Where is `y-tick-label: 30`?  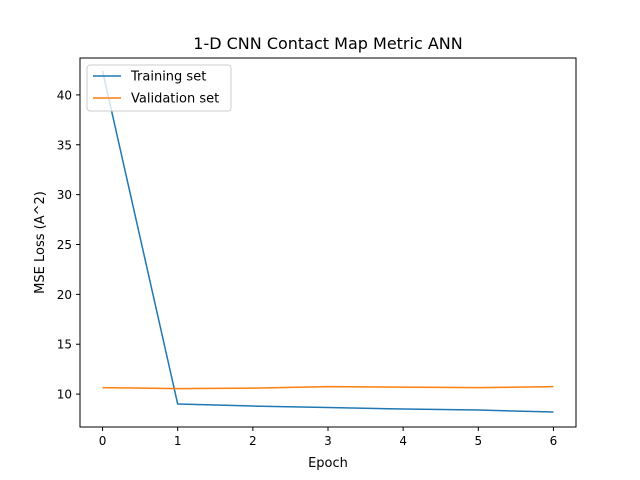
y-tick-label: 30 is located at coordinates (64, 195).